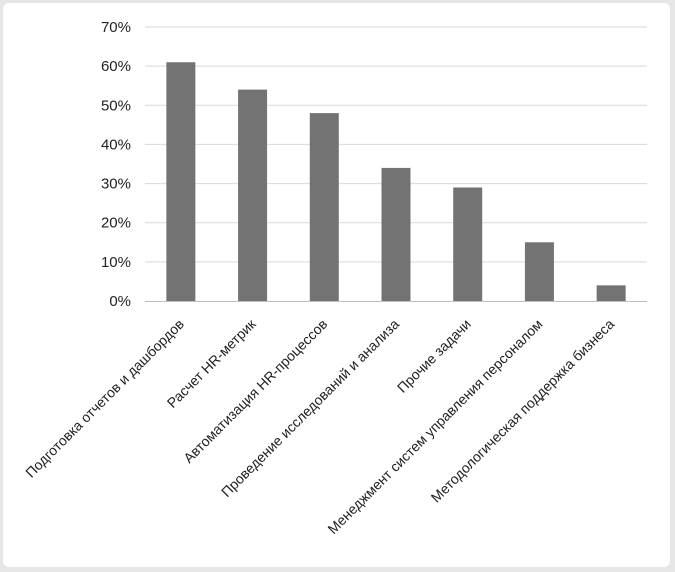  What do you see at coordinates (104, 398) in the screenshot?
I see `x-category-label: Подготовка отчетов и дашбордов` at bounding box center [104, 398].